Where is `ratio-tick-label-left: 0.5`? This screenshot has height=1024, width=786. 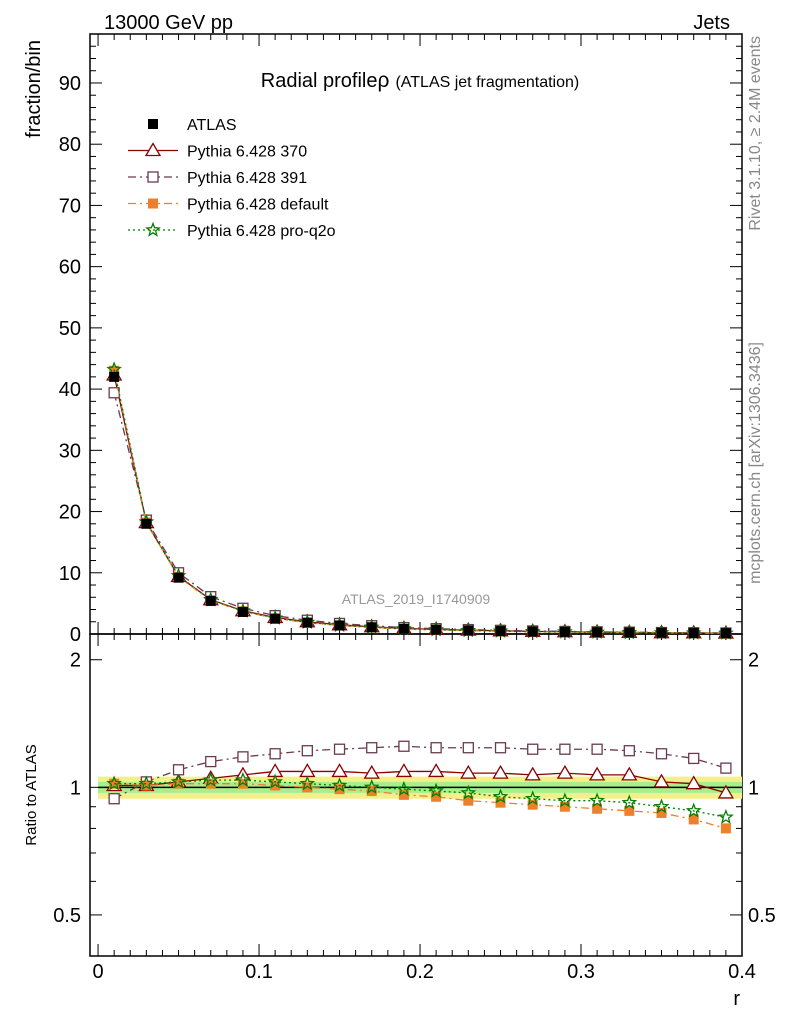 ratio-tick-label-left: 0.5 is located at coordinates (67, 916).